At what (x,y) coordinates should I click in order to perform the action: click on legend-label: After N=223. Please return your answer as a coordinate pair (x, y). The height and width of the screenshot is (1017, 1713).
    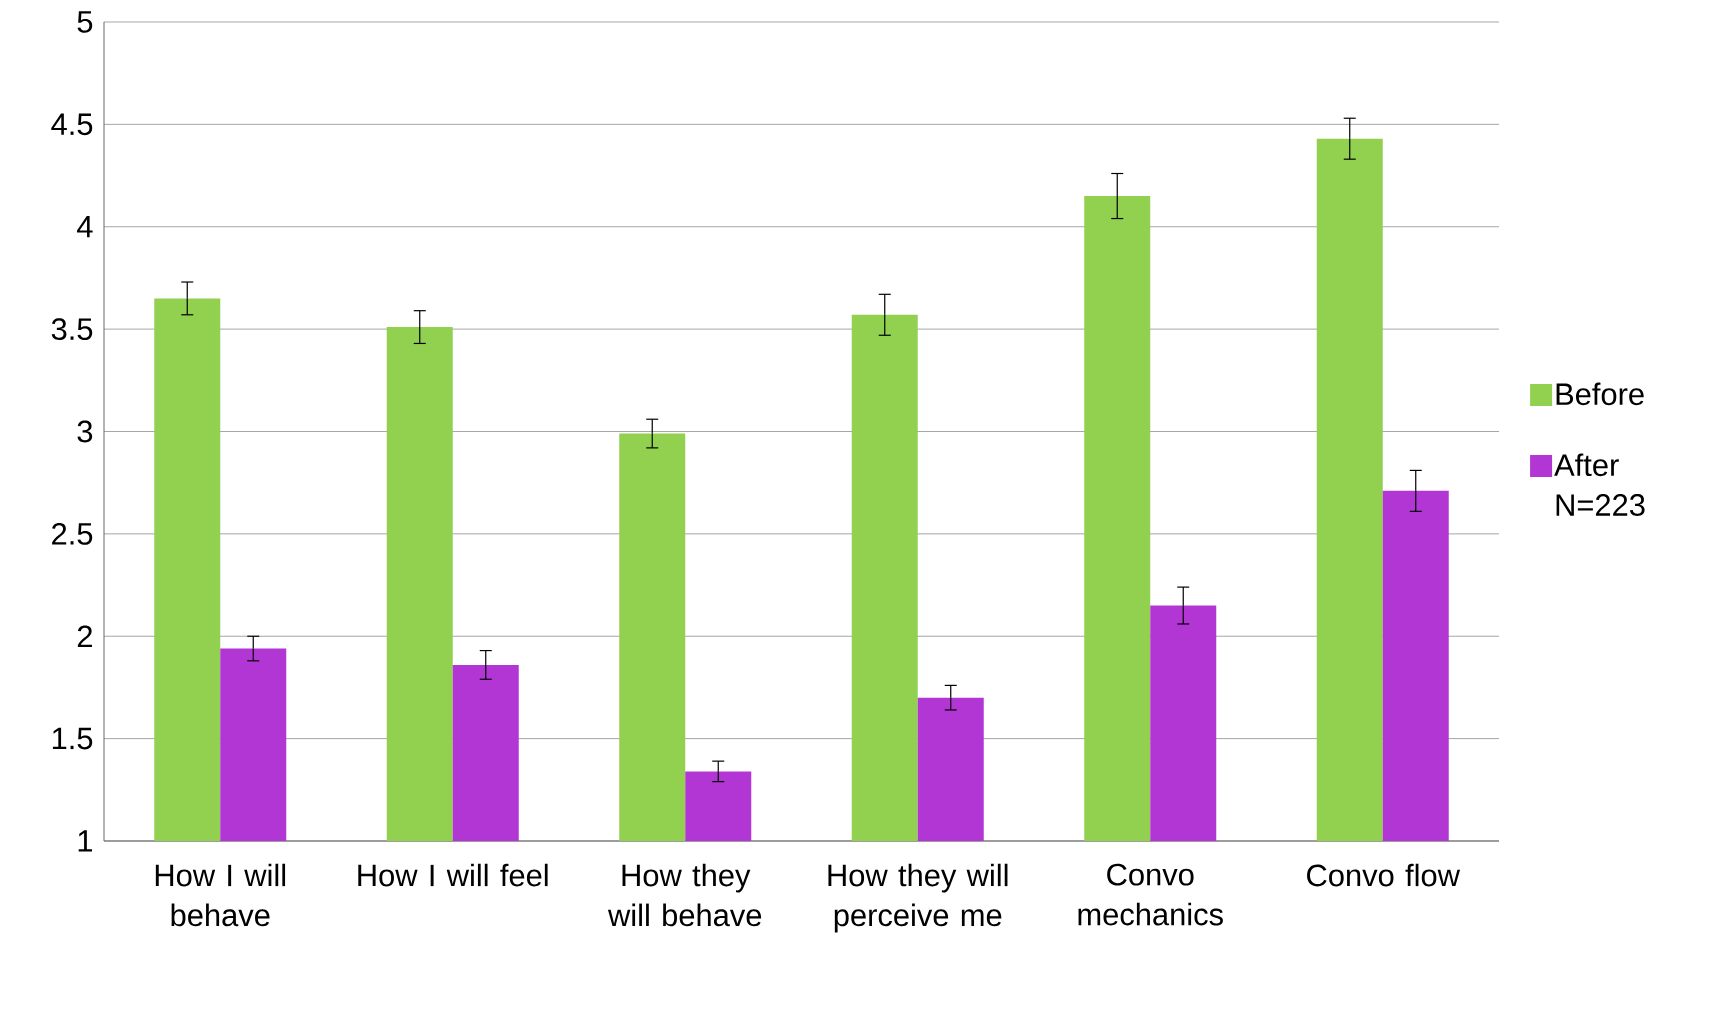
    Looking at the image, I should click on (1599, 484).